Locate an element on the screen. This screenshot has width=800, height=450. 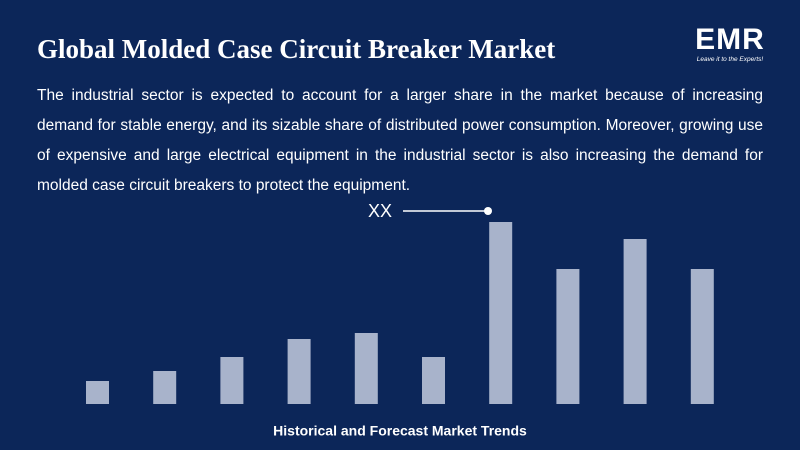
x-axis-label: Historical and Forecast Market Trends is located at coordinates (400, 431).